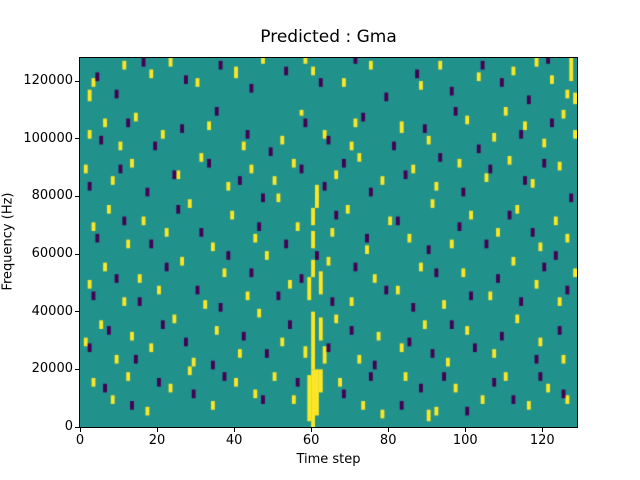 Image resolution: width=640 pixels, height=480 pixels. I want to click on x-tick-label: 60, so click(311, 440).